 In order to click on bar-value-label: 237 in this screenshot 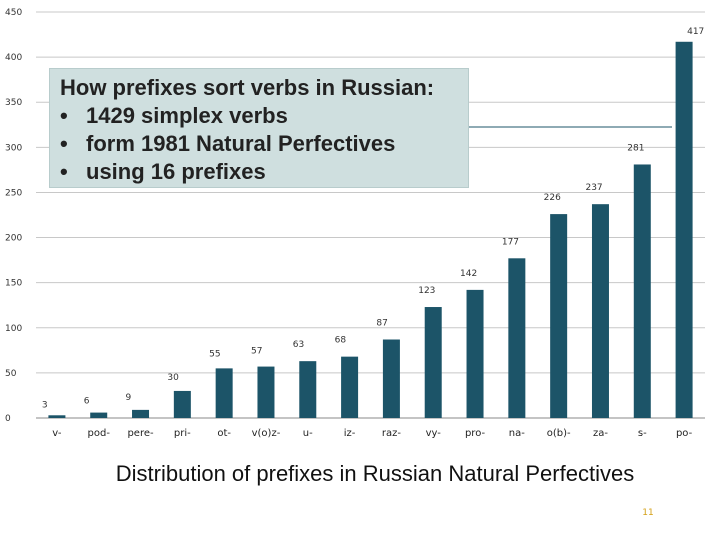, I will do `click(593, 188)`.